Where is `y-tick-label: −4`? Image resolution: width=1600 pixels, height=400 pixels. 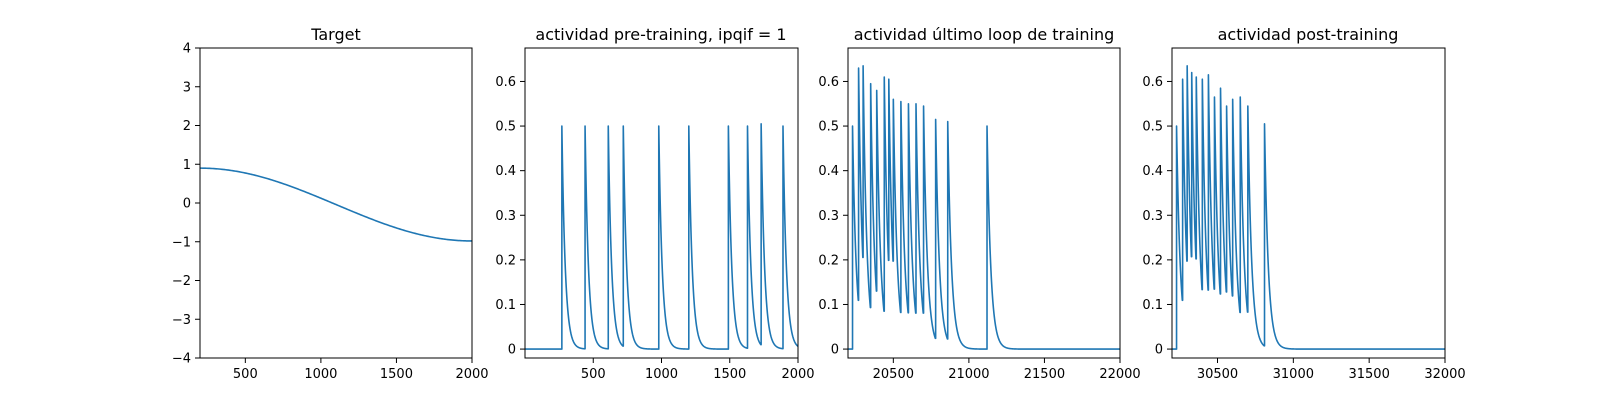
y-tick-label: −4 is located at coordinates (181, 359).